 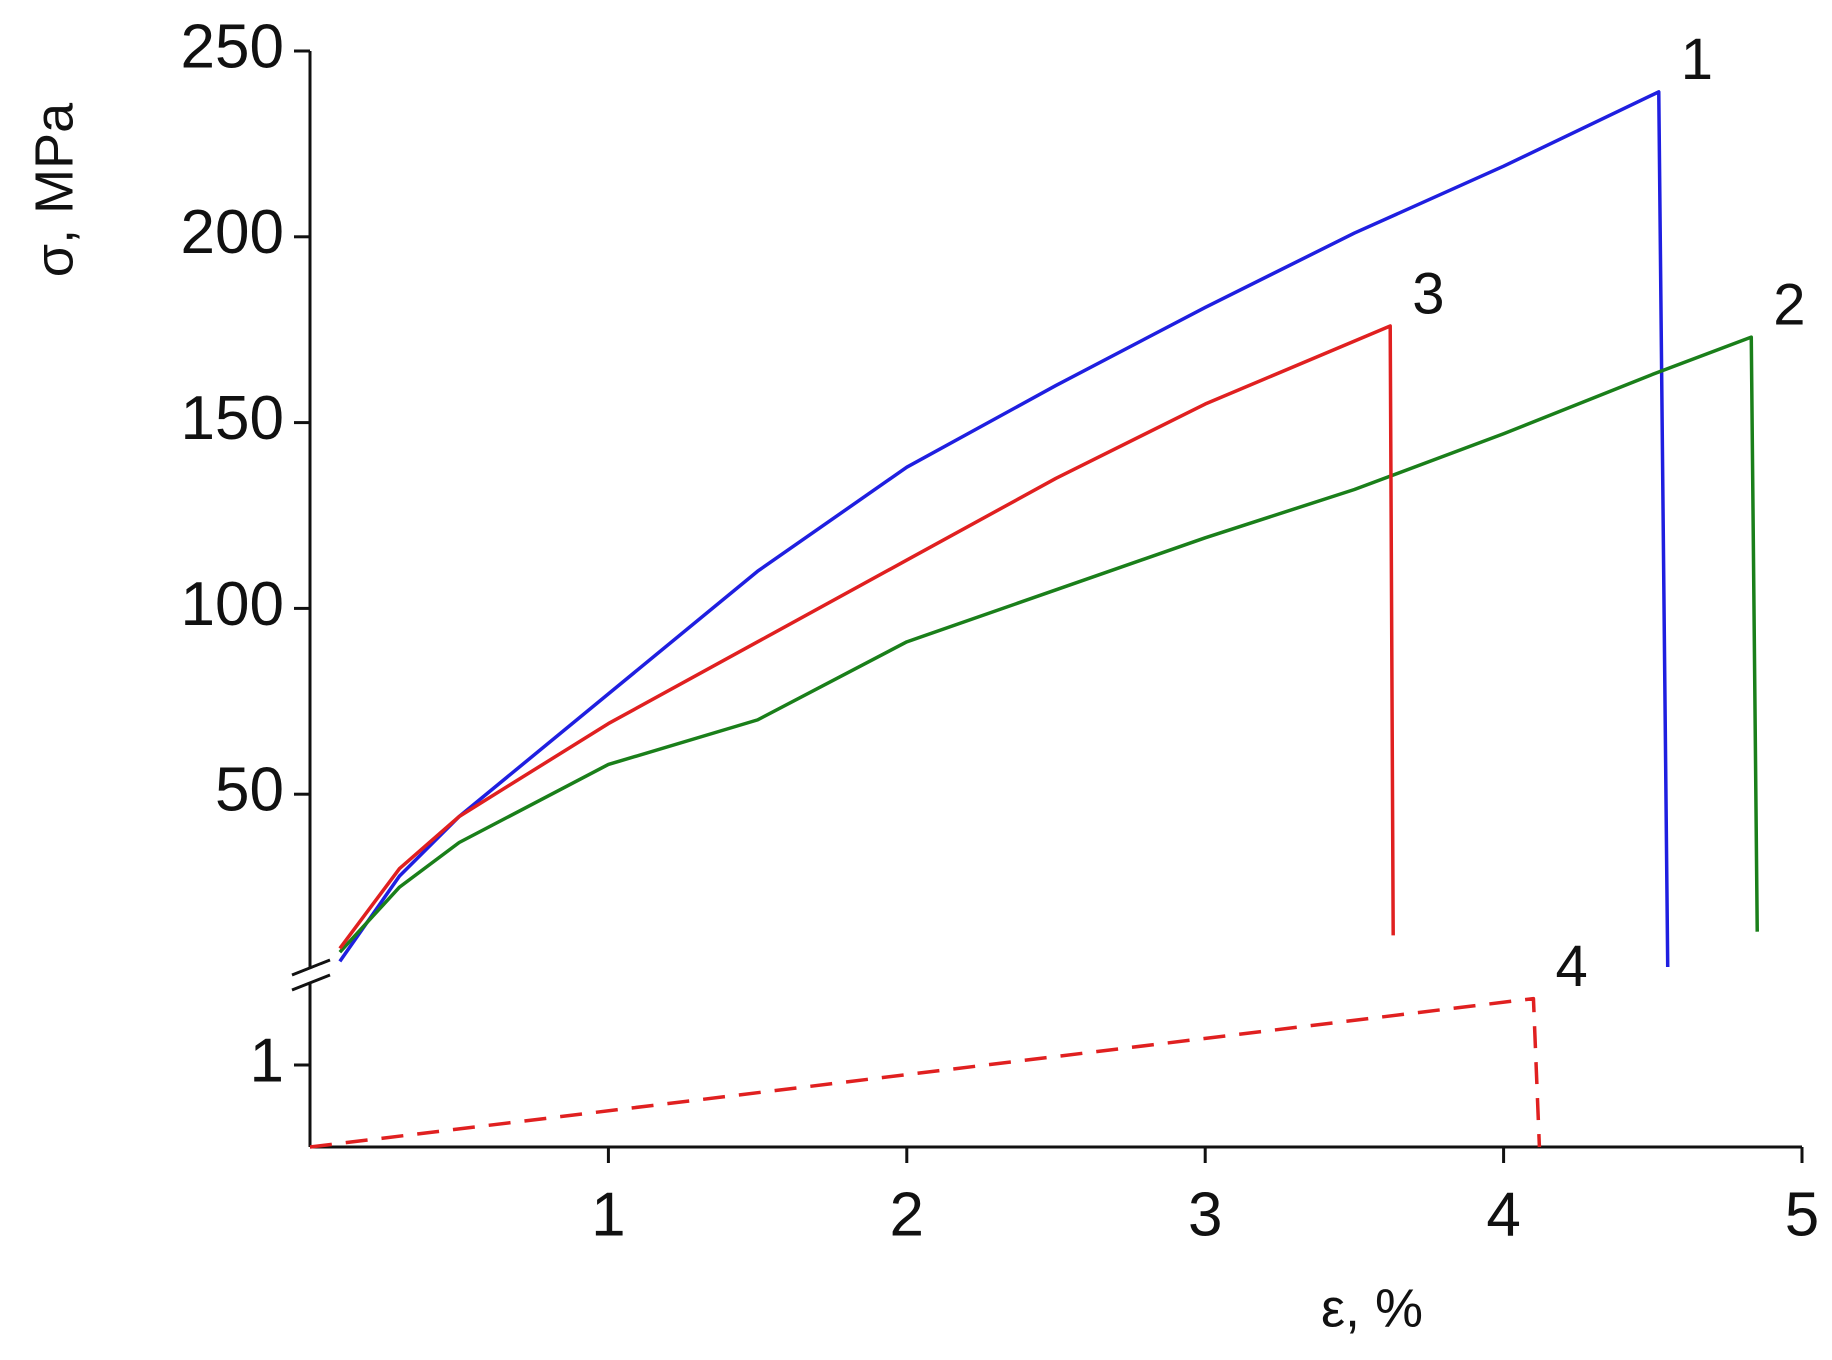 I want to click on y-tick-label: 50, so click(x=249, y=790).